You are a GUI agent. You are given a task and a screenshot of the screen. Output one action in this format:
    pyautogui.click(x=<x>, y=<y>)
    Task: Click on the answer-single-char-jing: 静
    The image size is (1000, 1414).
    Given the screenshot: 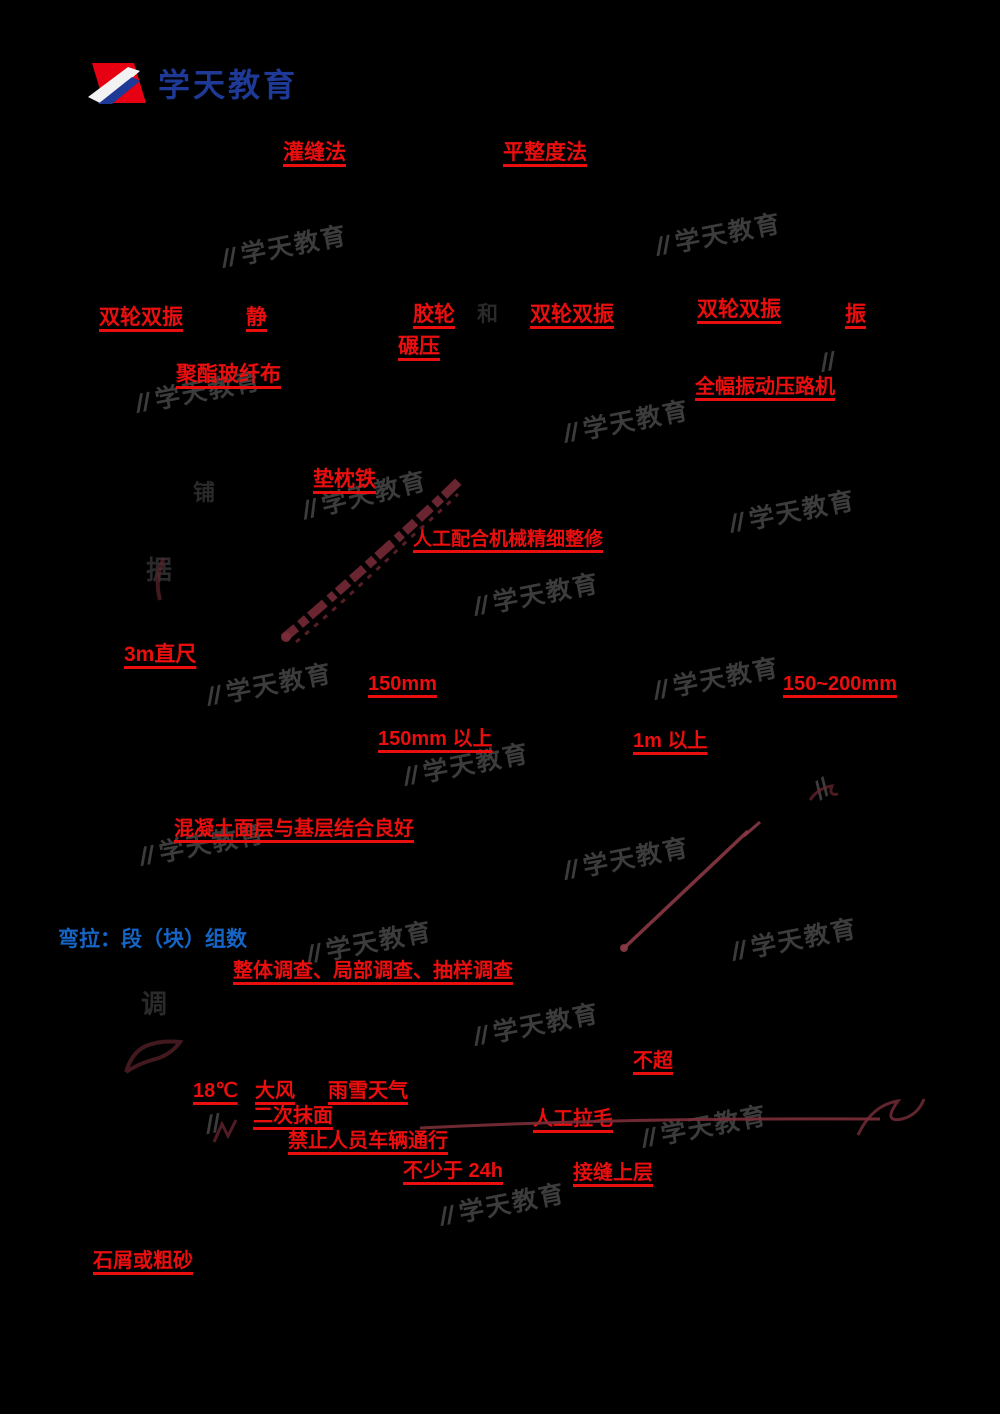 What is the action you would take?
    pyautogui.click(x=256, y=317)
    